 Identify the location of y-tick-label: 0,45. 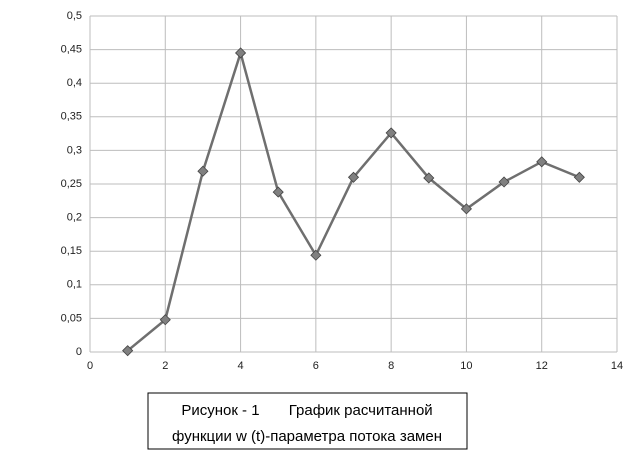
(71, 50).